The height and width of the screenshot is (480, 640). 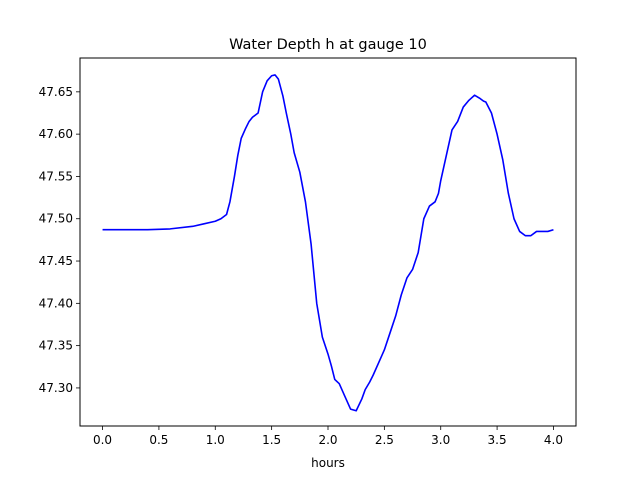 What do you see at coordinates (102, 440) in the screenshot?
I see `x-tick-label: 0.0` at bounding box center [102, 440].